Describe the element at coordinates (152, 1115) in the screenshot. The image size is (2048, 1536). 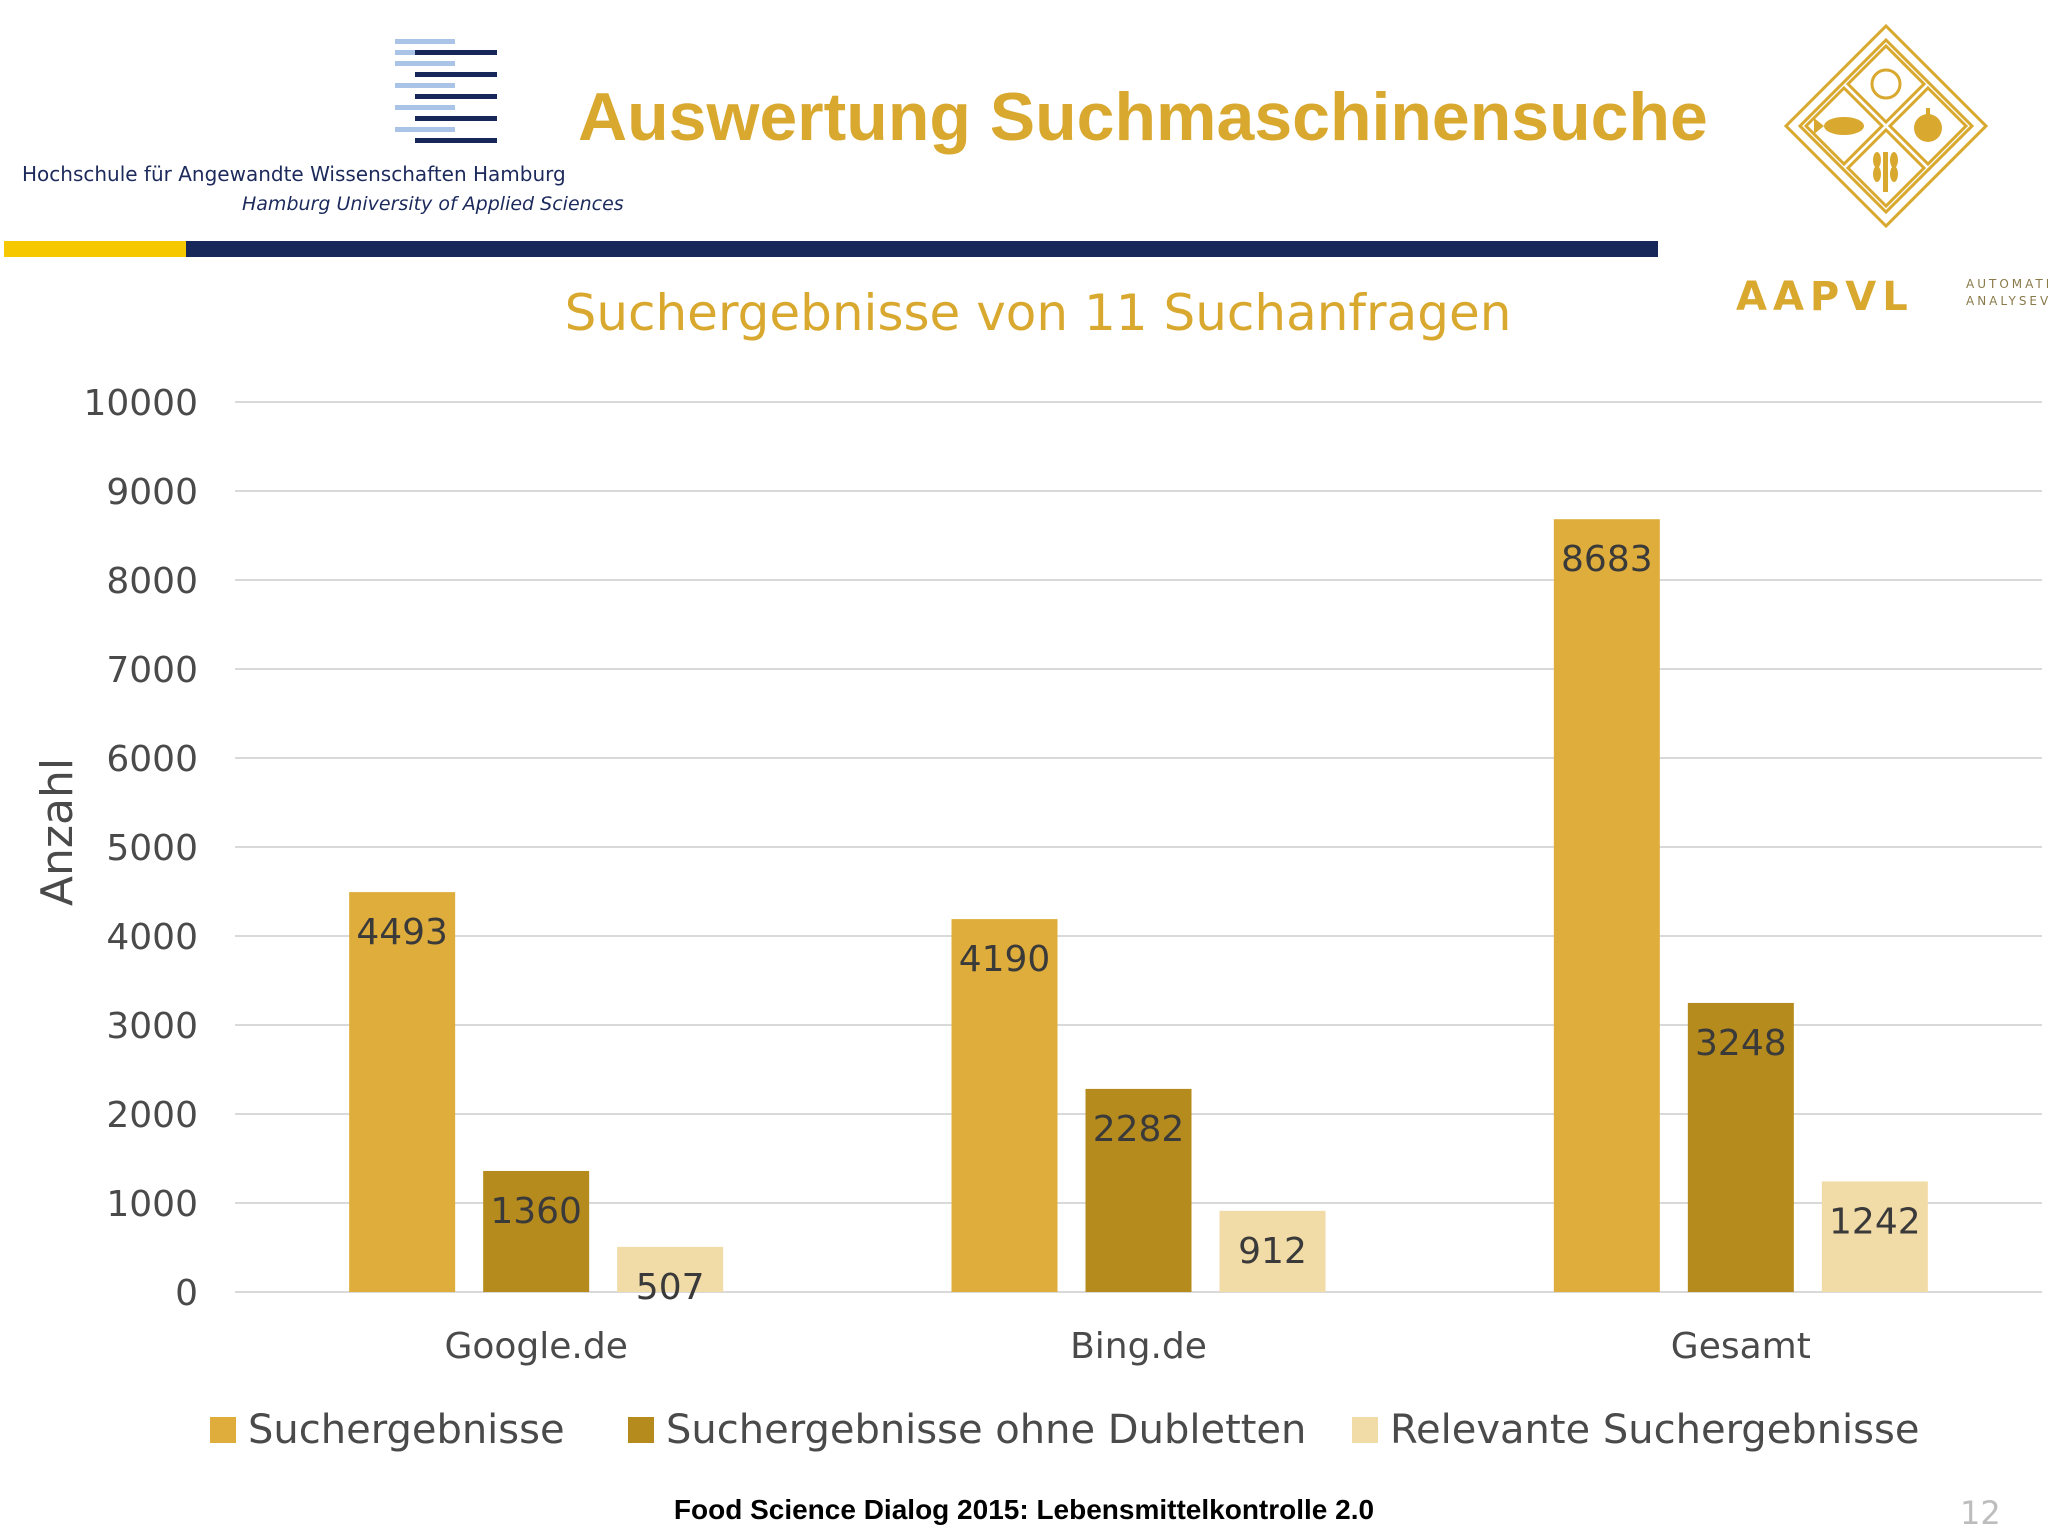
I see `y-tick-label: 2000` at that location.